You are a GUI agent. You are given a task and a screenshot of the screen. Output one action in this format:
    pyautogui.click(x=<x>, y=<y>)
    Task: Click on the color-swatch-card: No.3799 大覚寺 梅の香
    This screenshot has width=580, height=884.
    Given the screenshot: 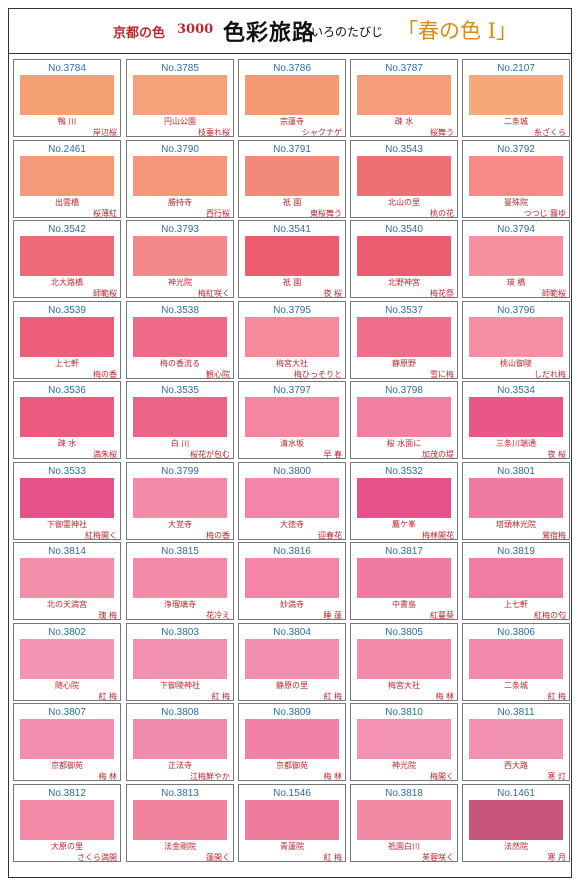 What is the action you would take?
    pyautogui.click(x=180, y=500)
    